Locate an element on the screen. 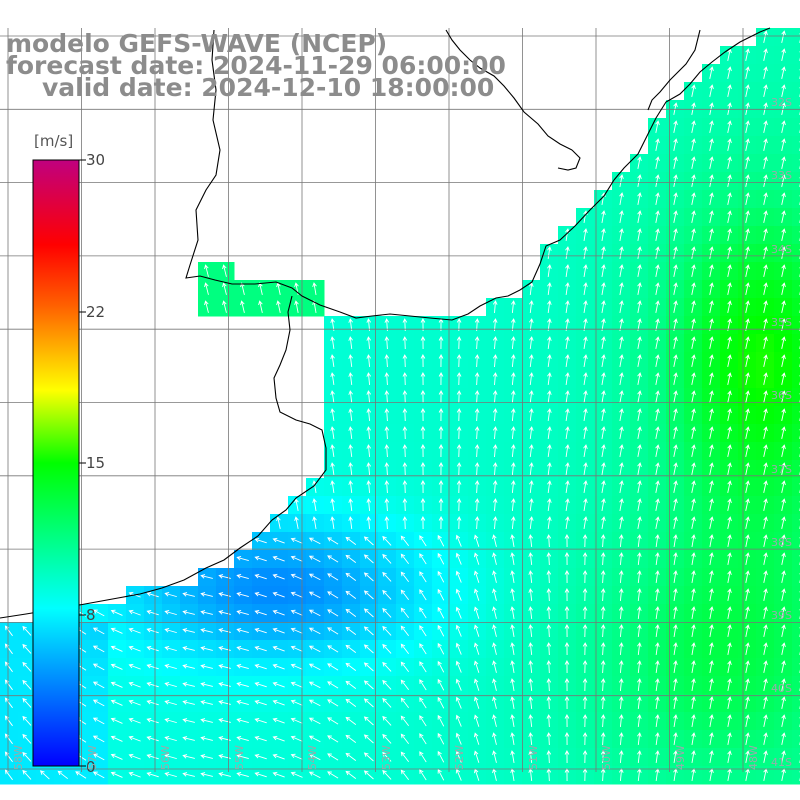 Image resolution: width=800 pixels, height=800 pixels. colorbar-tick-label: 8 is located at coordinates (91, 615).